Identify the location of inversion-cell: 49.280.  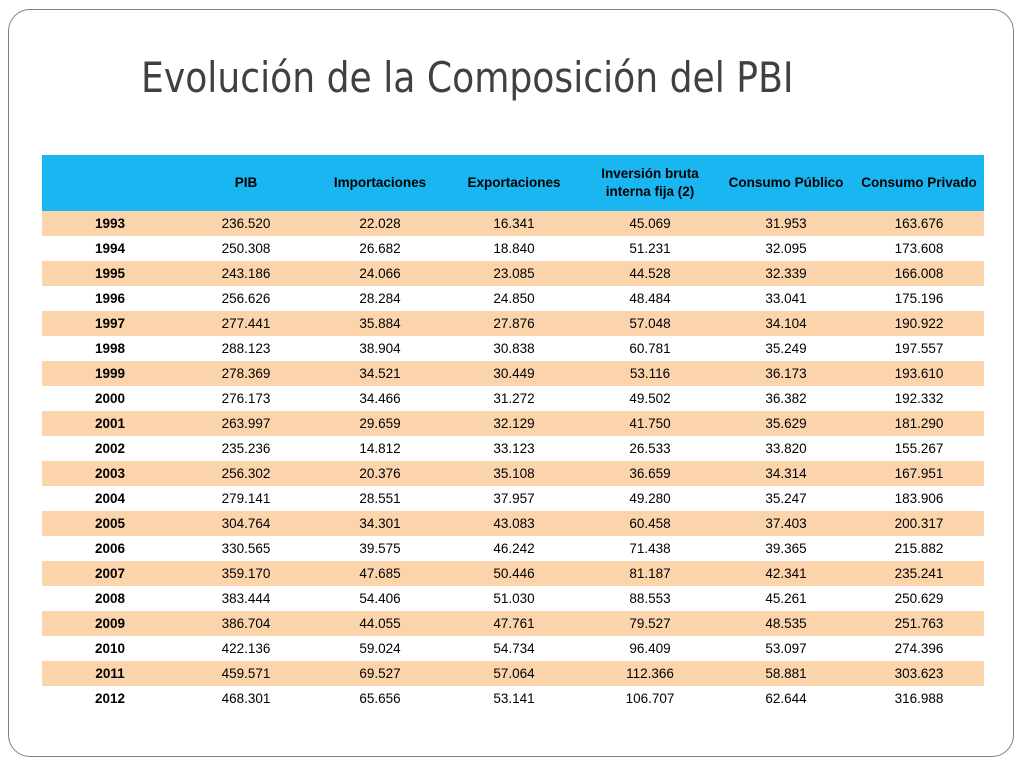
(650, 498).